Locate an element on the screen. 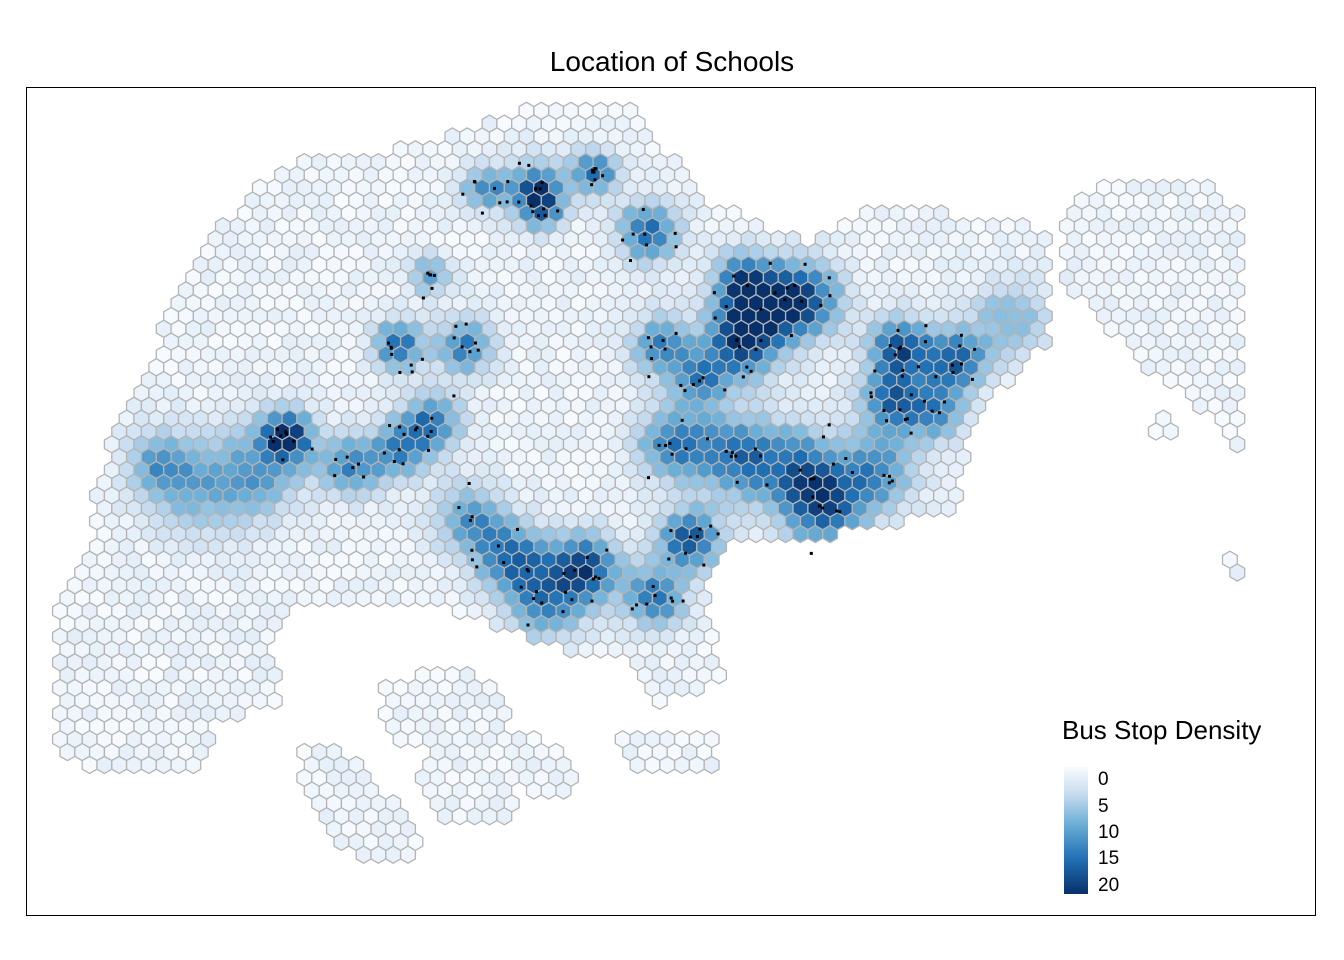 The image size is (1344, 960). legend-color-ramp is located at coordinates (1076, 830).